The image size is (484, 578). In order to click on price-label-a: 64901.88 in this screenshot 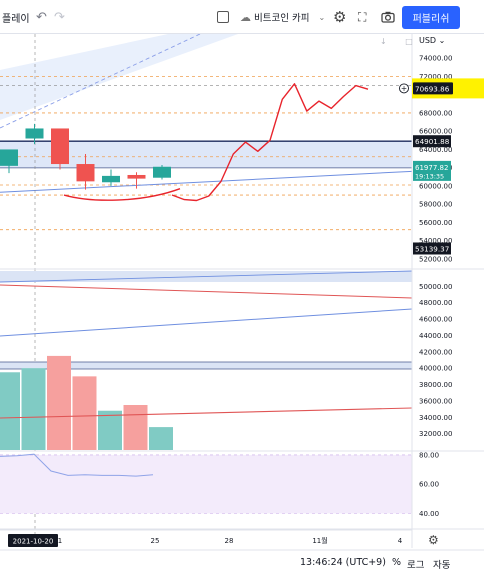, I will do `click(432, 141)`.